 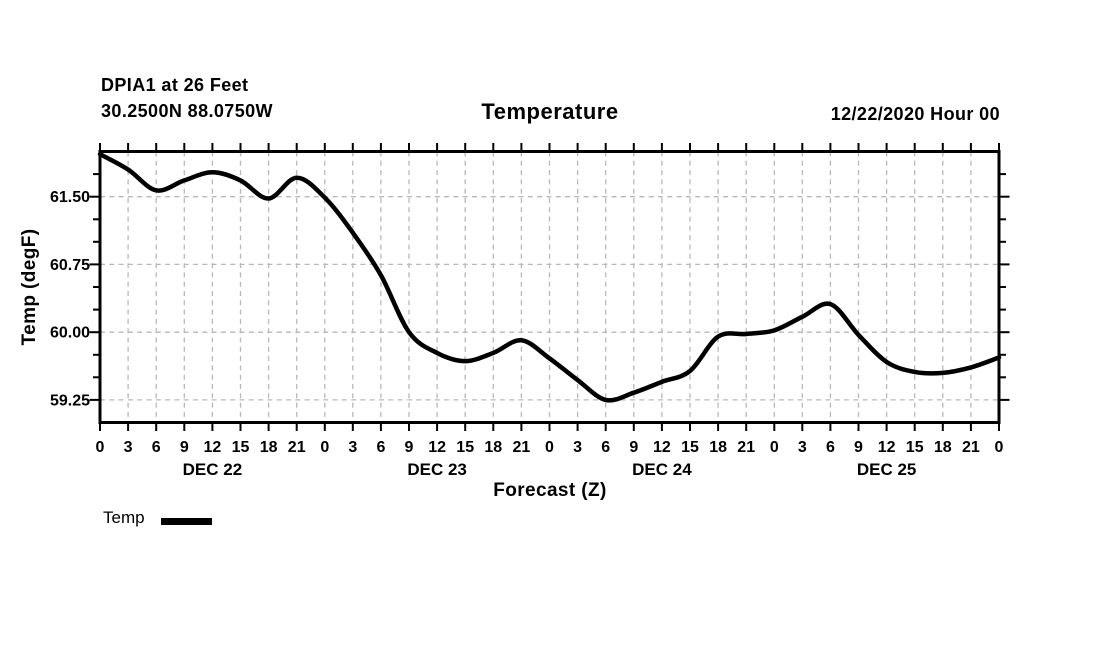 What do you see at coordinates (915, 114) in the screenshot?
I see `model-run-datetime: 12/22/2020 Hour 00` at bounding box center [915, 114].